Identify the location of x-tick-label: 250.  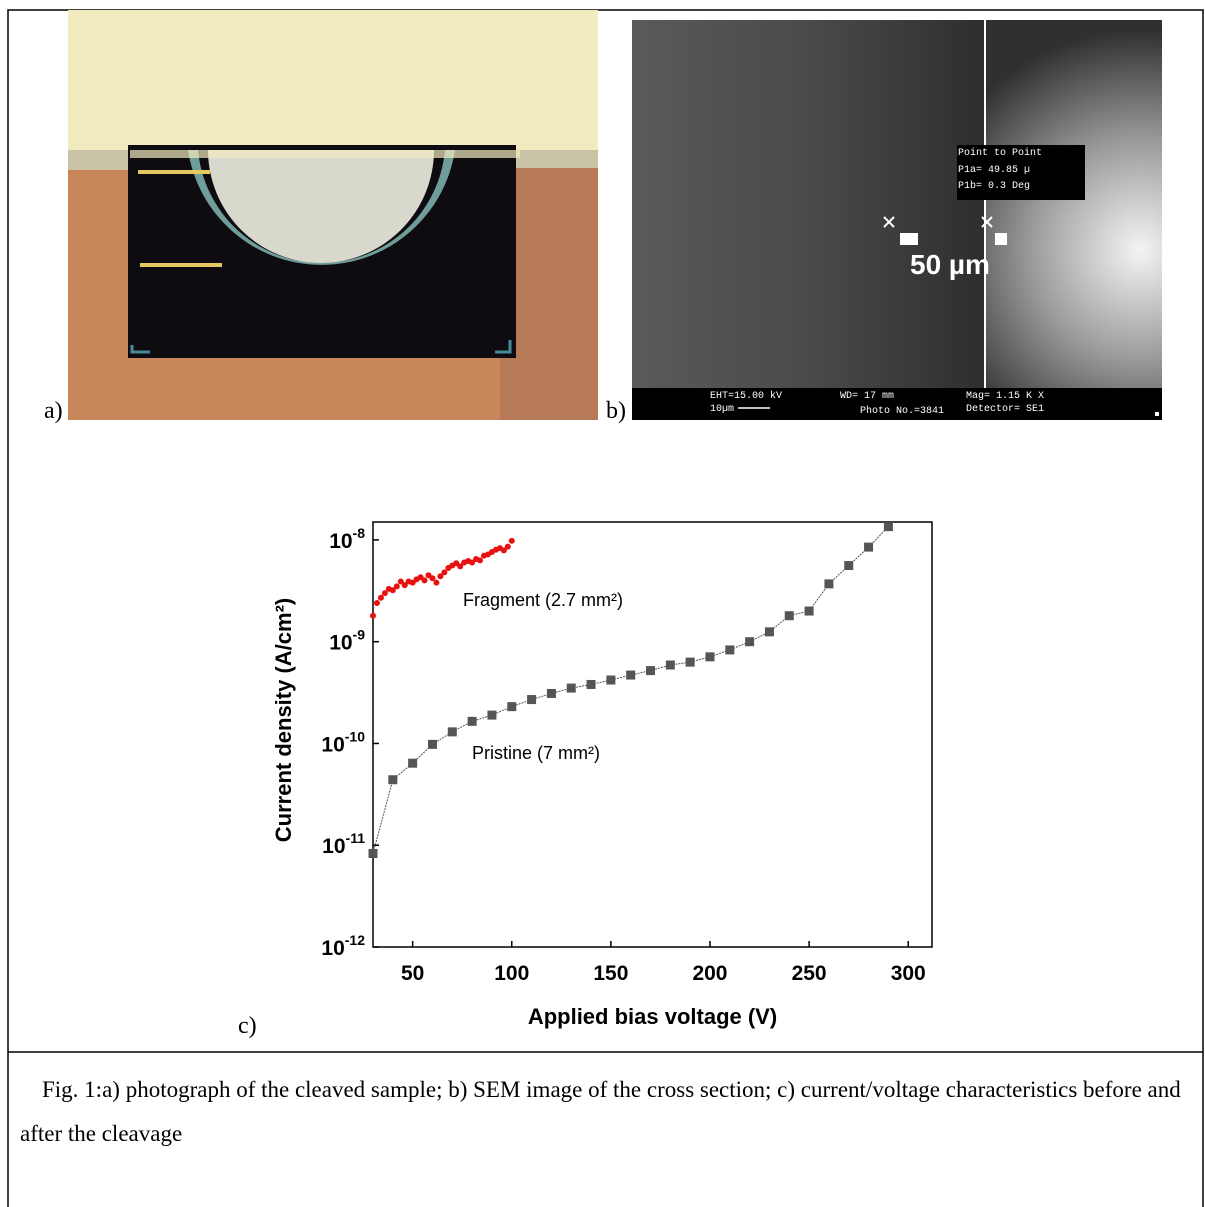
(809, 973).